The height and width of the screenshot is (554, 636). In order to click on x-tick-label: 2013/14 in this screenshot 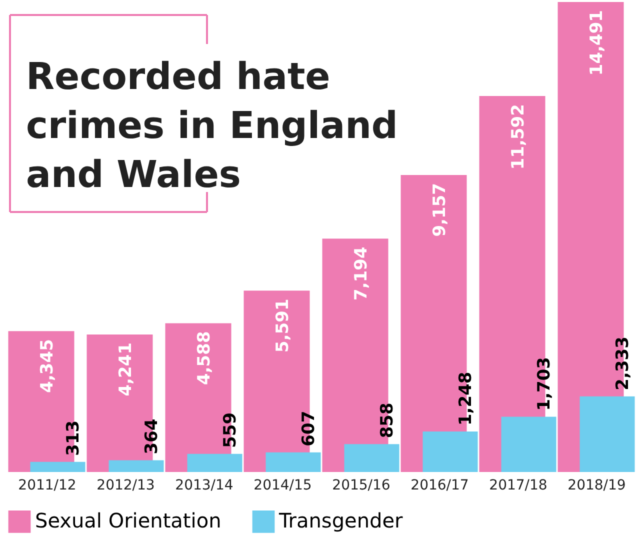, I will do `click(204, 486)`.